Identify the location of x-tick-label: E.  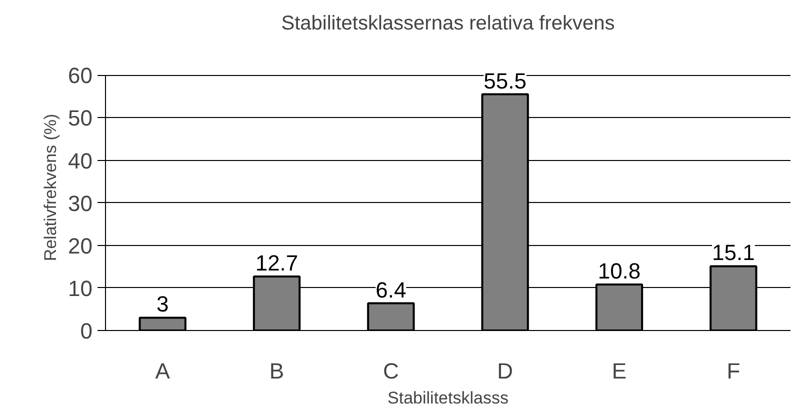
(619, 371).